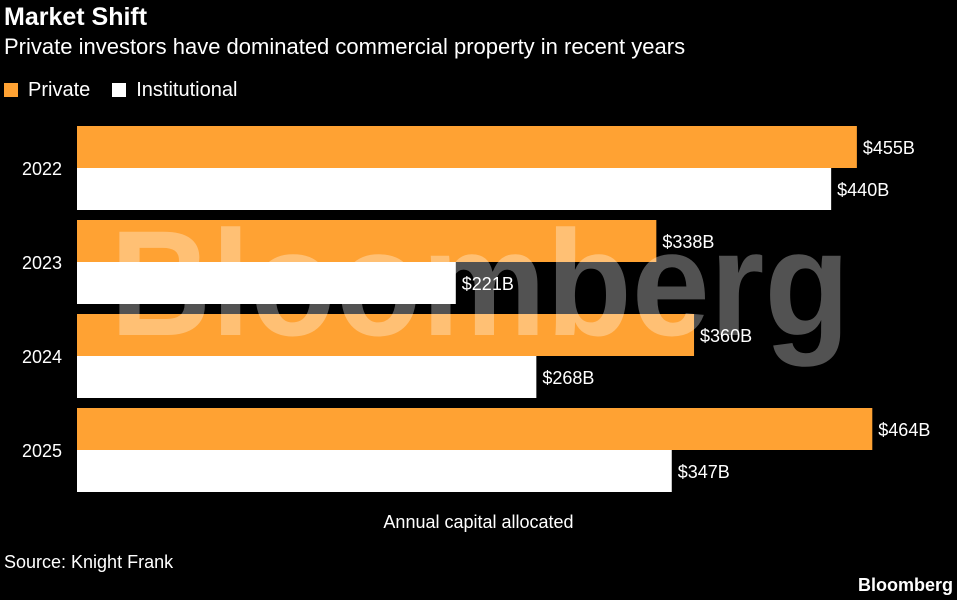 This screenshot has width=957, height=600. Describe the element at coordinates (42, 169) in the screenshot. I see `y-tick-label-2022: 2022` at that location.